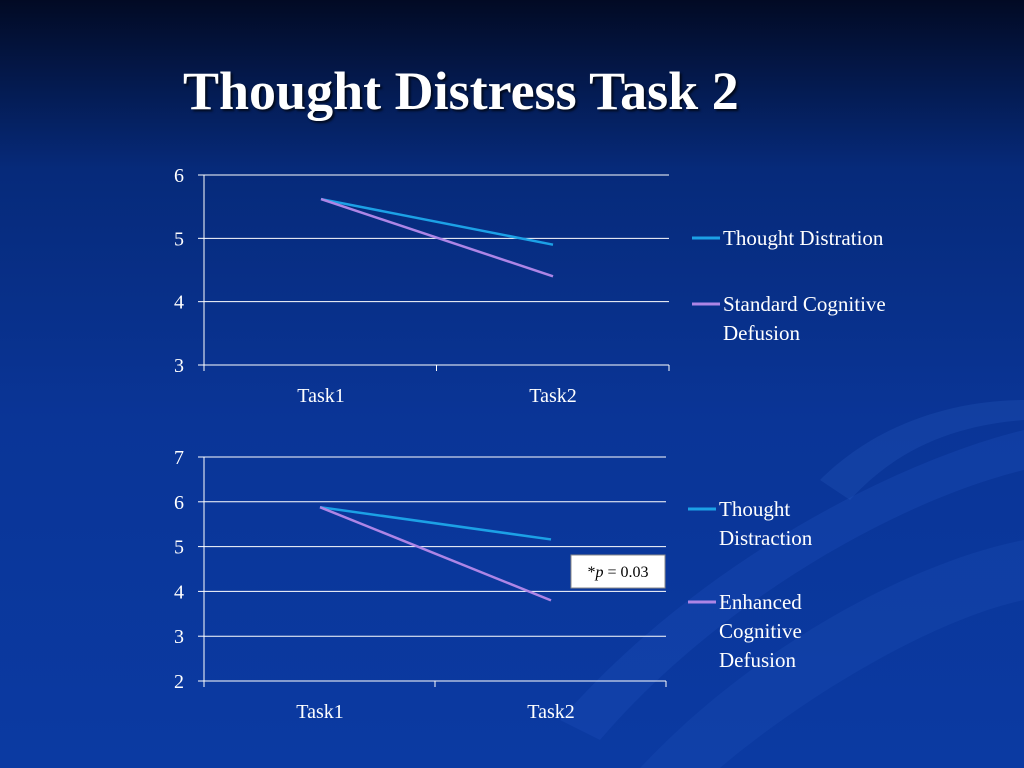  Describe the element at coordinates (179, 503) in the screenshot. I see `bottom-ytick-label-6: 6` at that location.